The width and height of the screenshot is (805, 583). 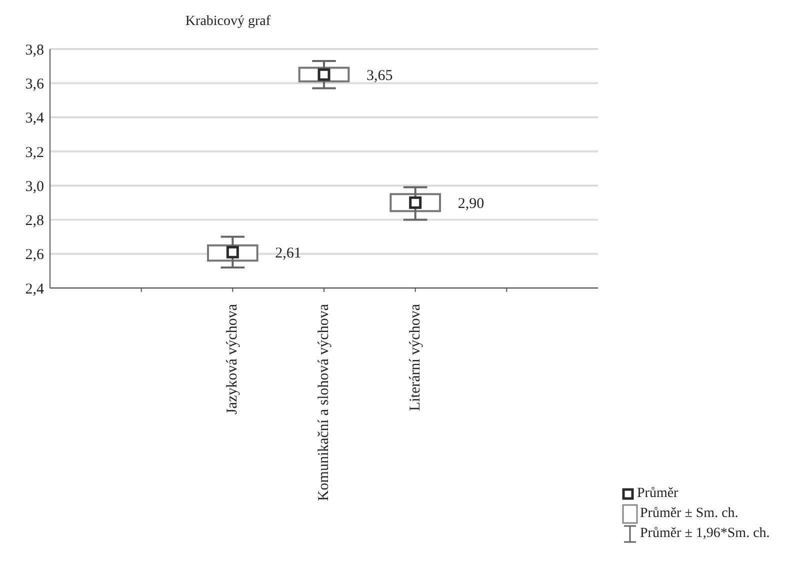 I want to click on y-tick-label: 3,6, so click(x=34, y=84).